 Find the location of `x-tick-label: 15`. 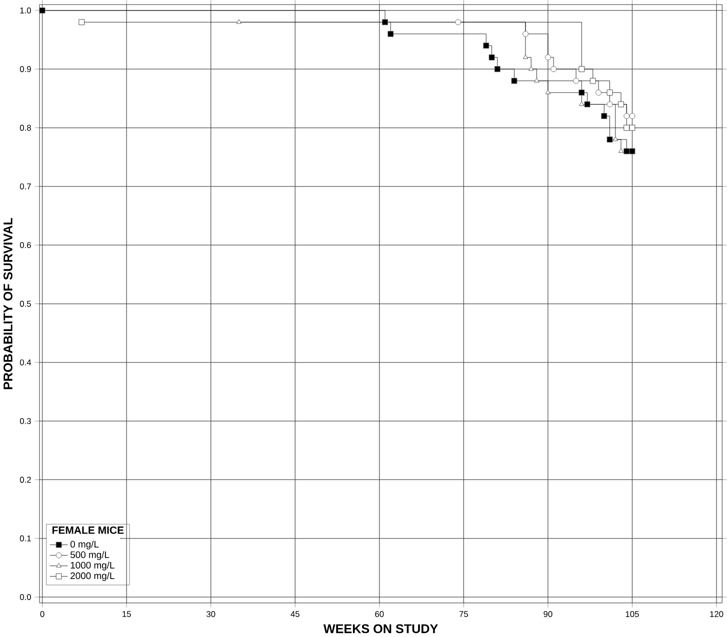

x-tick-label: 15 is located at coordinates (126, 614).